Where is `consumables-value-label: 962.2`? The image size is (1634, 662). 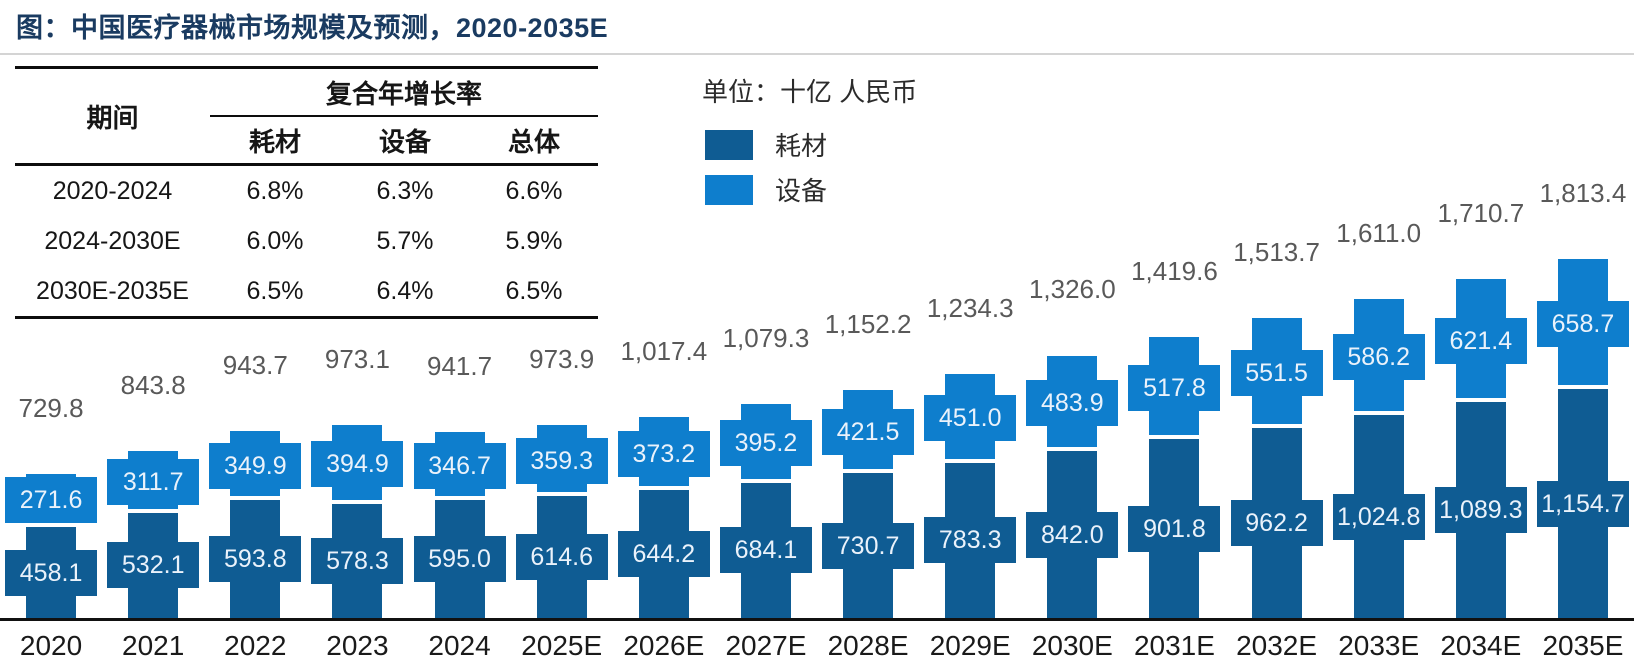
consumables-value-label: 962.2 is located at coordinates (1276, 522).